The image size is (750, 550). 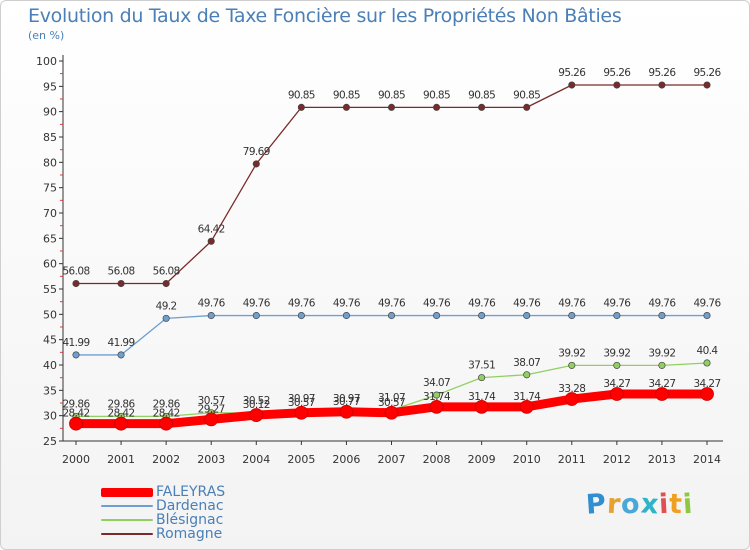 I want to click on data-label-dardenac: 49.2, so click(x=166, y=306).